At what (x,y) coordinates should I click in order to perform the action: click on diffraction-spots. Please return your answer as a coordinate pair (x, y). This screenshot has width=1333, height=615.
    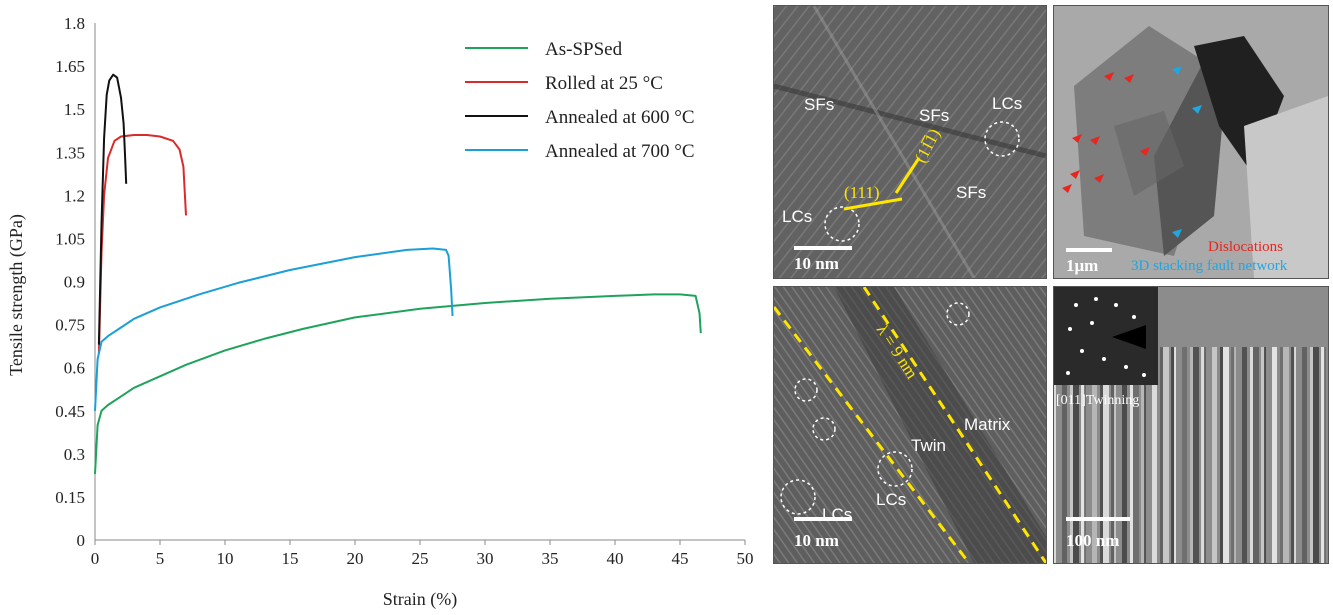
    Looking at the image, I should click on (1106, 337).